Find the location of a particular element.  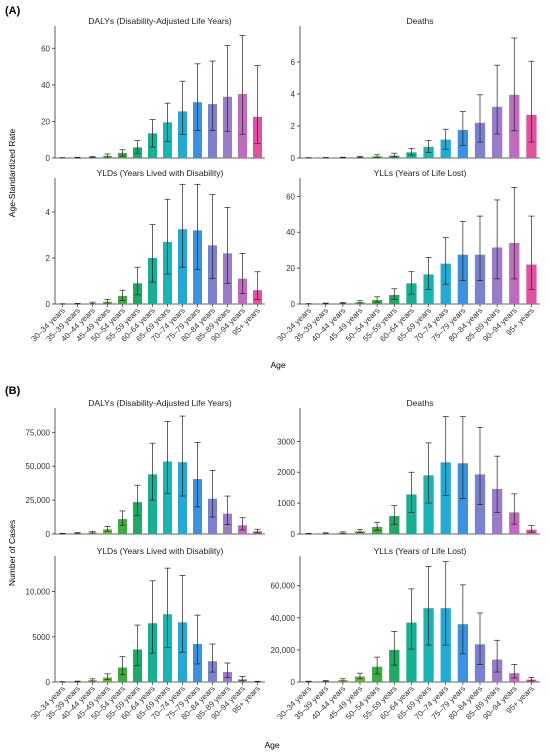

y-tick-label: 1000 is located at coordinates (286, 503).